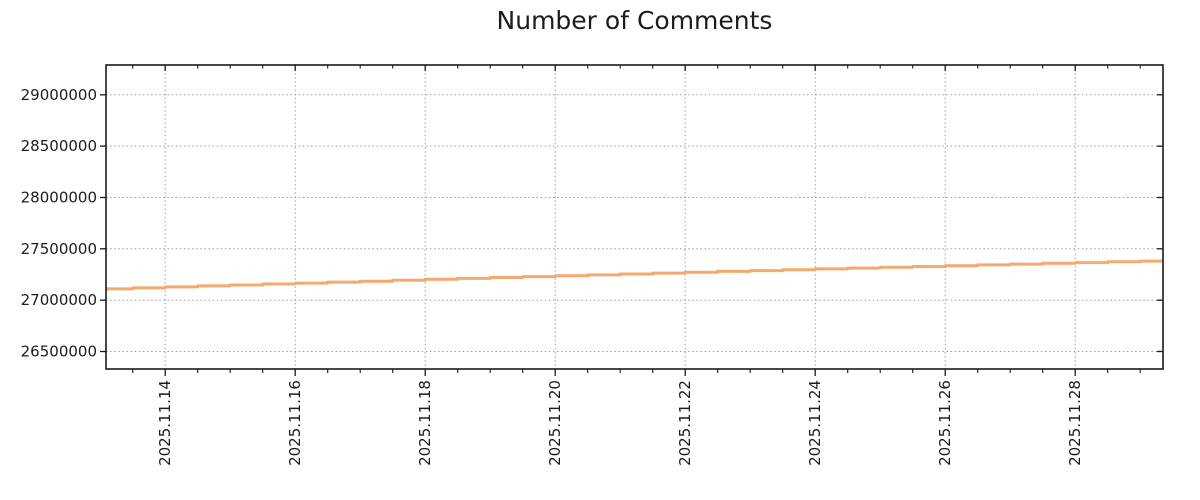  What do you see at coordinates (634, 20) in the screenshot?
I see `chart-title: Number of Comments` at bounding box center [634, 20].